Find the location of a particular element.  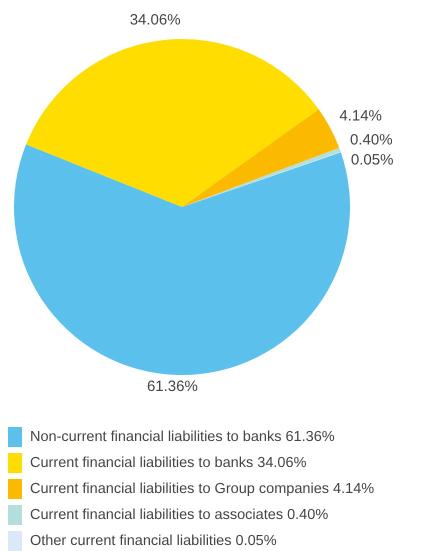

legend-label: Other current financial liabilities 0.05% is located at coordinates (153, 540).